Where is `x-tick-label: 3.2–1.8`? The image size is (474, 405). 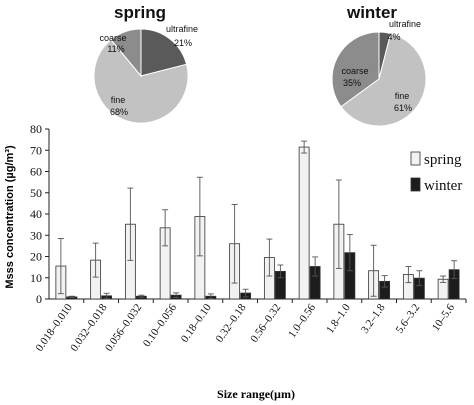 x-tick-label: 3.2–1.8 is located at coordinates (373, 318).